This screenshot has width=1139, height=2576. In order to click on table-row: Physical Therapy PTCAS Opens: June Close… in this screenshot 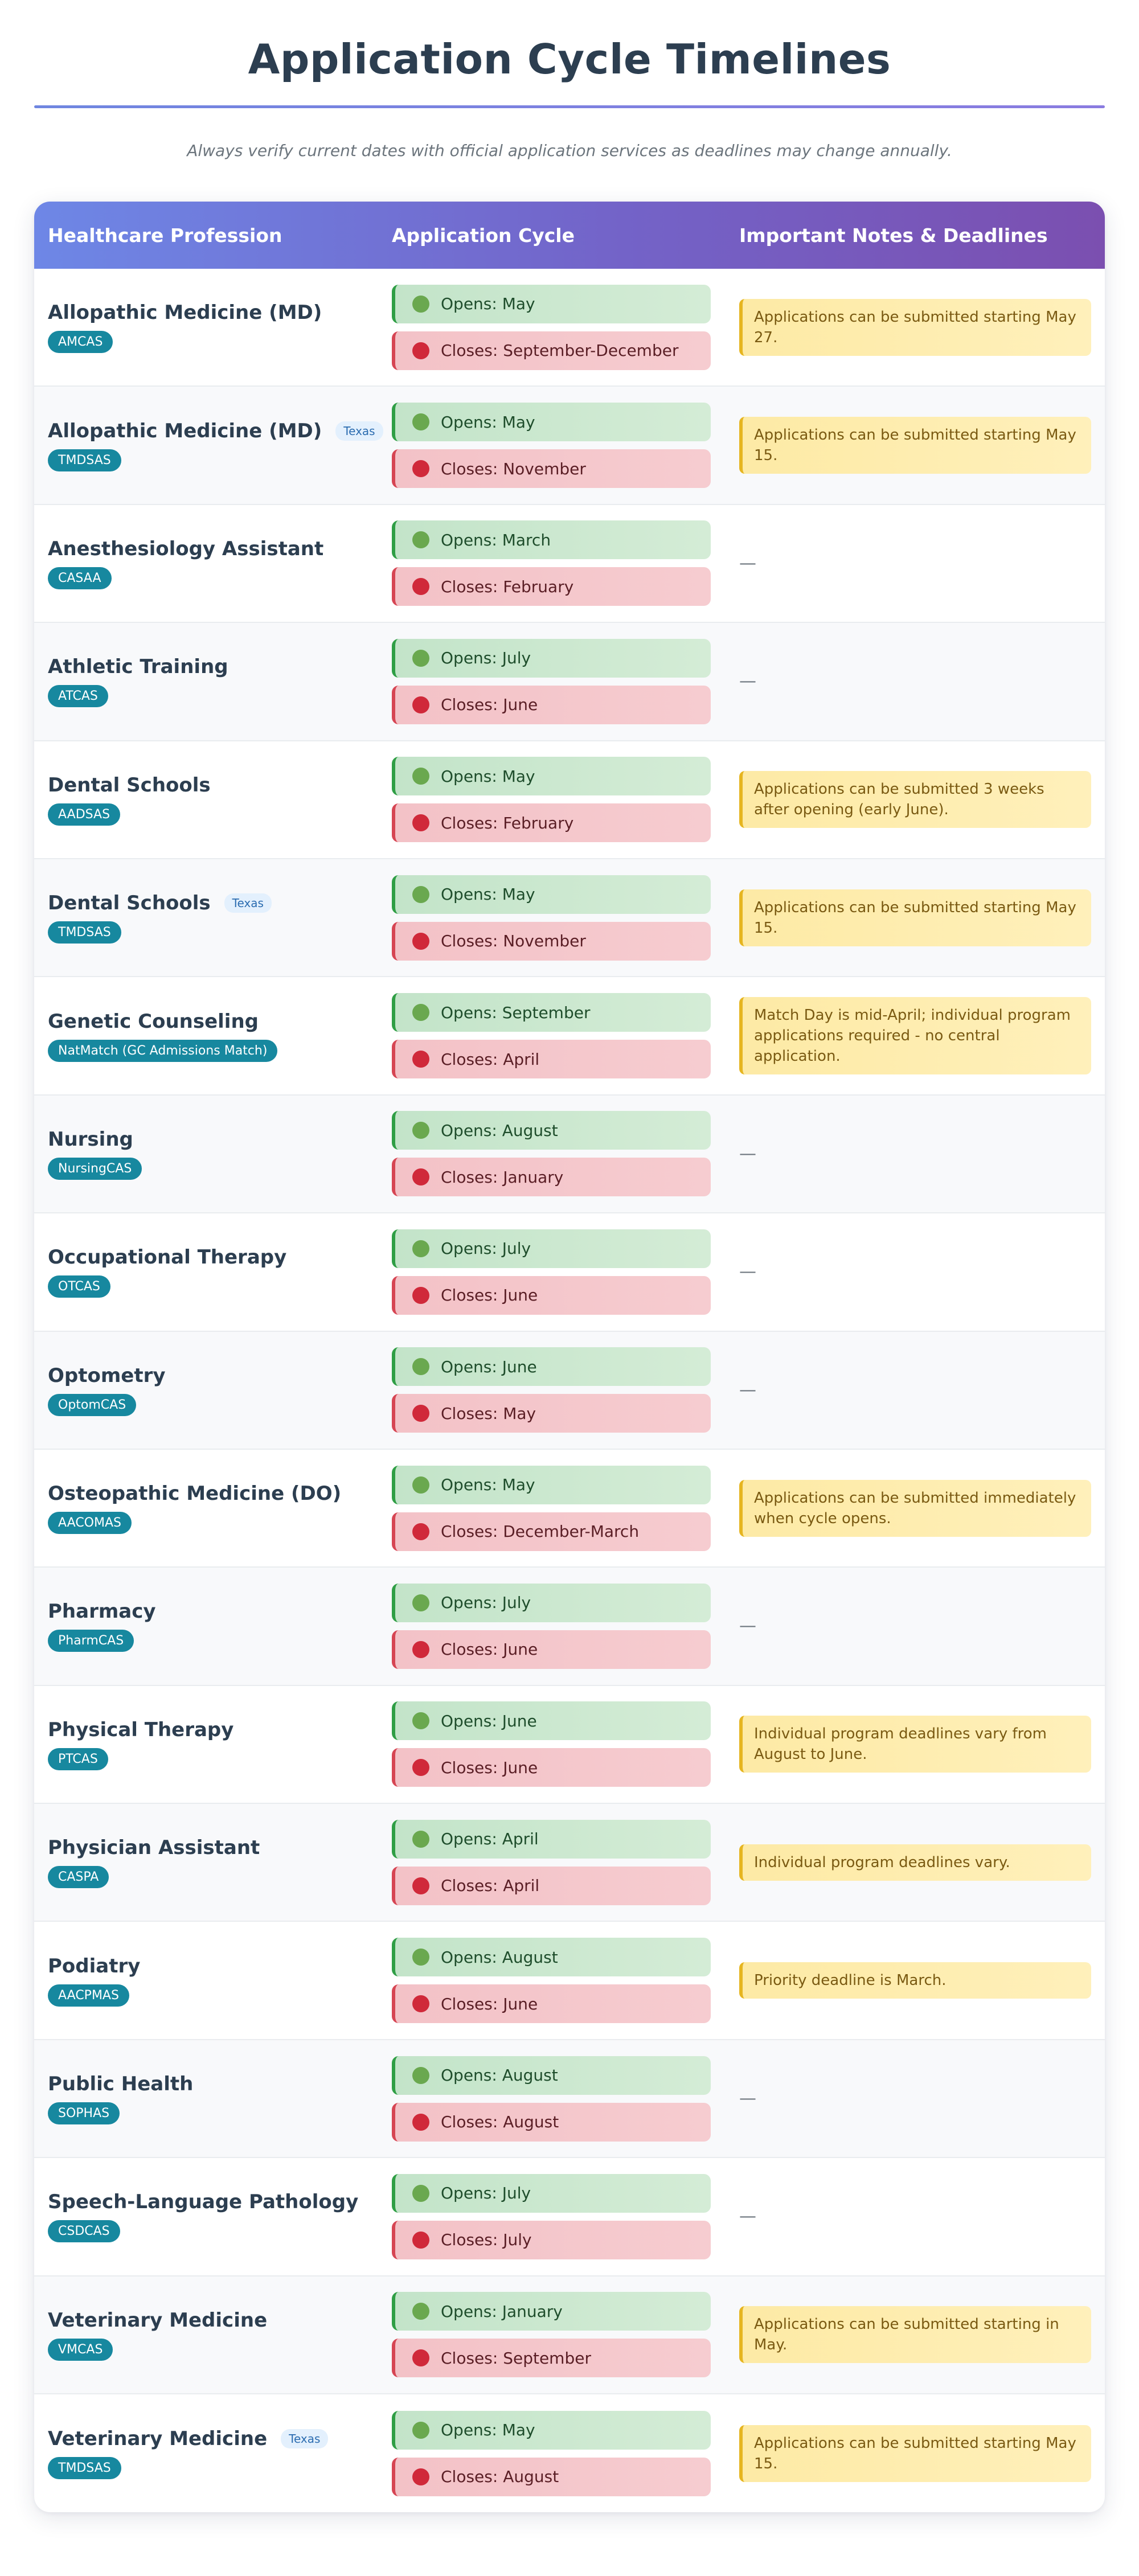, I will do `click(569, 1745)`.